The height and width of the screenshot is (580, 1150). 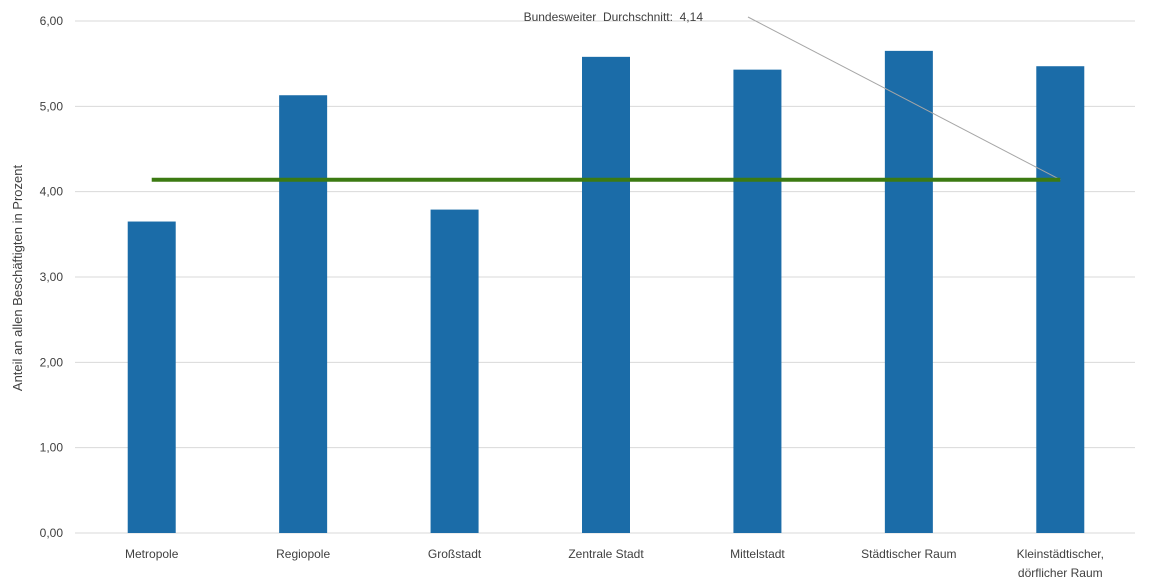 I want to click on y-axis-title: Anteil an allen Beschäftigten in Prozent, so click(x=17, y=278).